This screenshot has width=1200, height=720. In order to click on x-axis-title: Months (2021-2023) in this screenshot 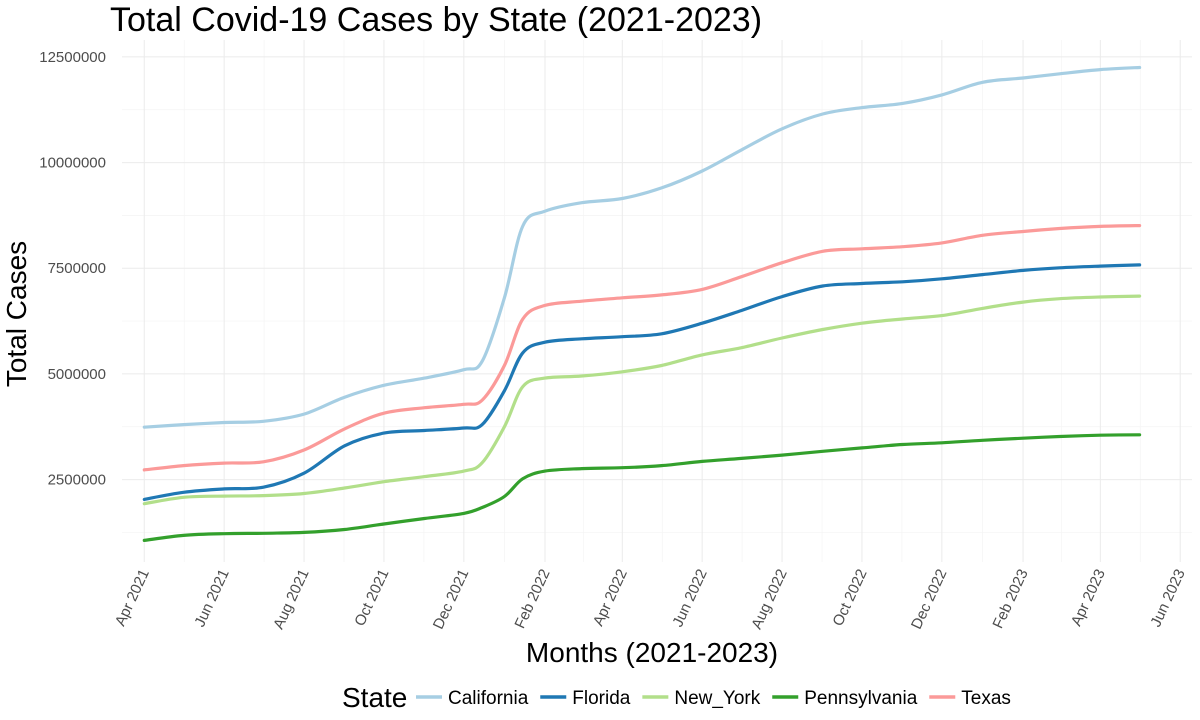, I will do `click(652, 652)`.